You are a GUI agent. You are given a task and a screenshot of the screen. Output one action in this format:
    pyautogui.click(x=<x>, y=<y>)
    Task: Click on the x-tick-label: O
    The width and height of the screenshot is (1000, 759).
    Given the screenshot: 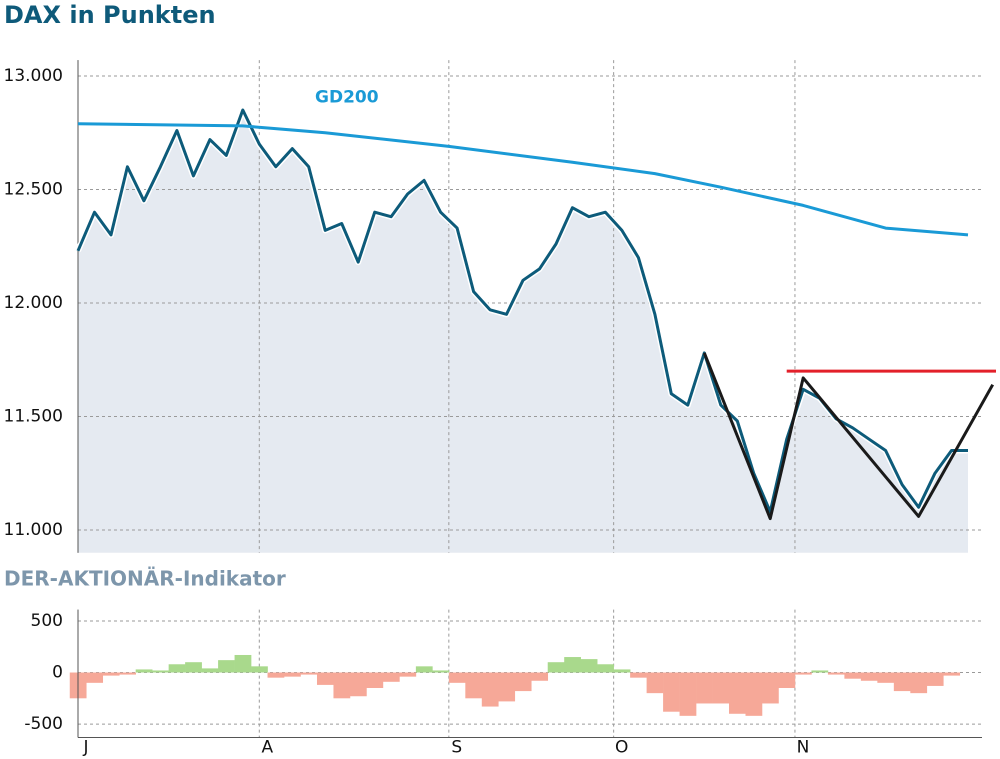 What is the action you would take?
    pyautogui.click(x=621, y=748)
    